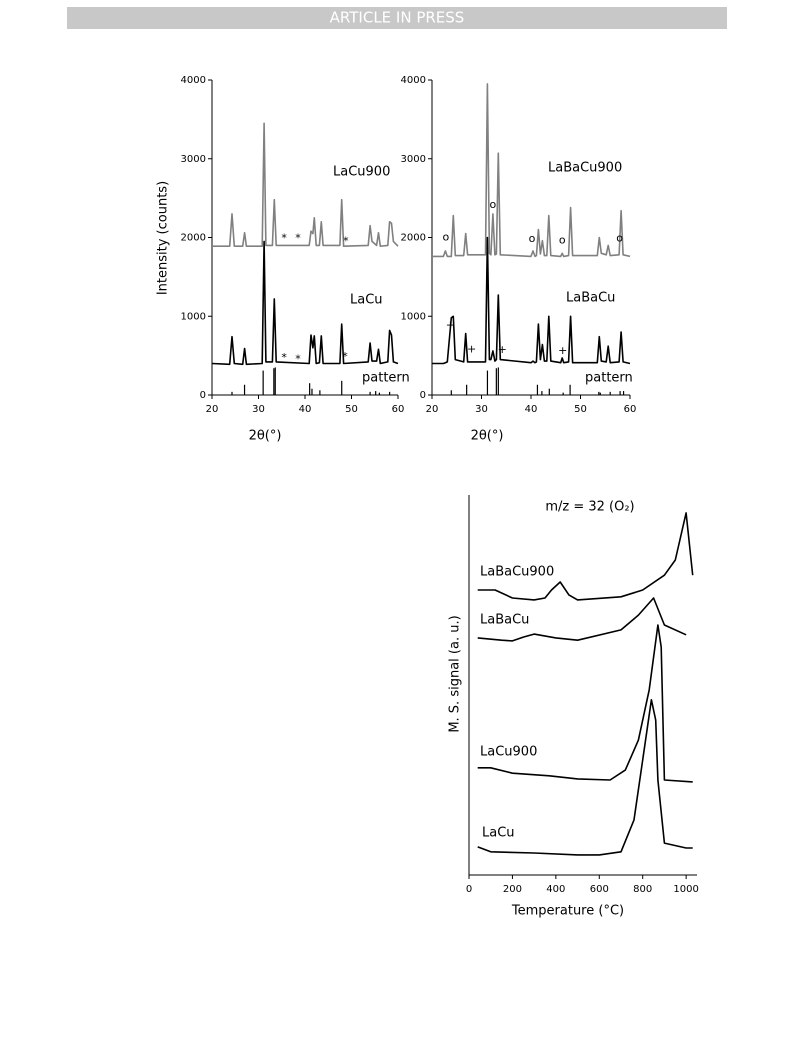  I want to click on header-bar, so click(397, 18).